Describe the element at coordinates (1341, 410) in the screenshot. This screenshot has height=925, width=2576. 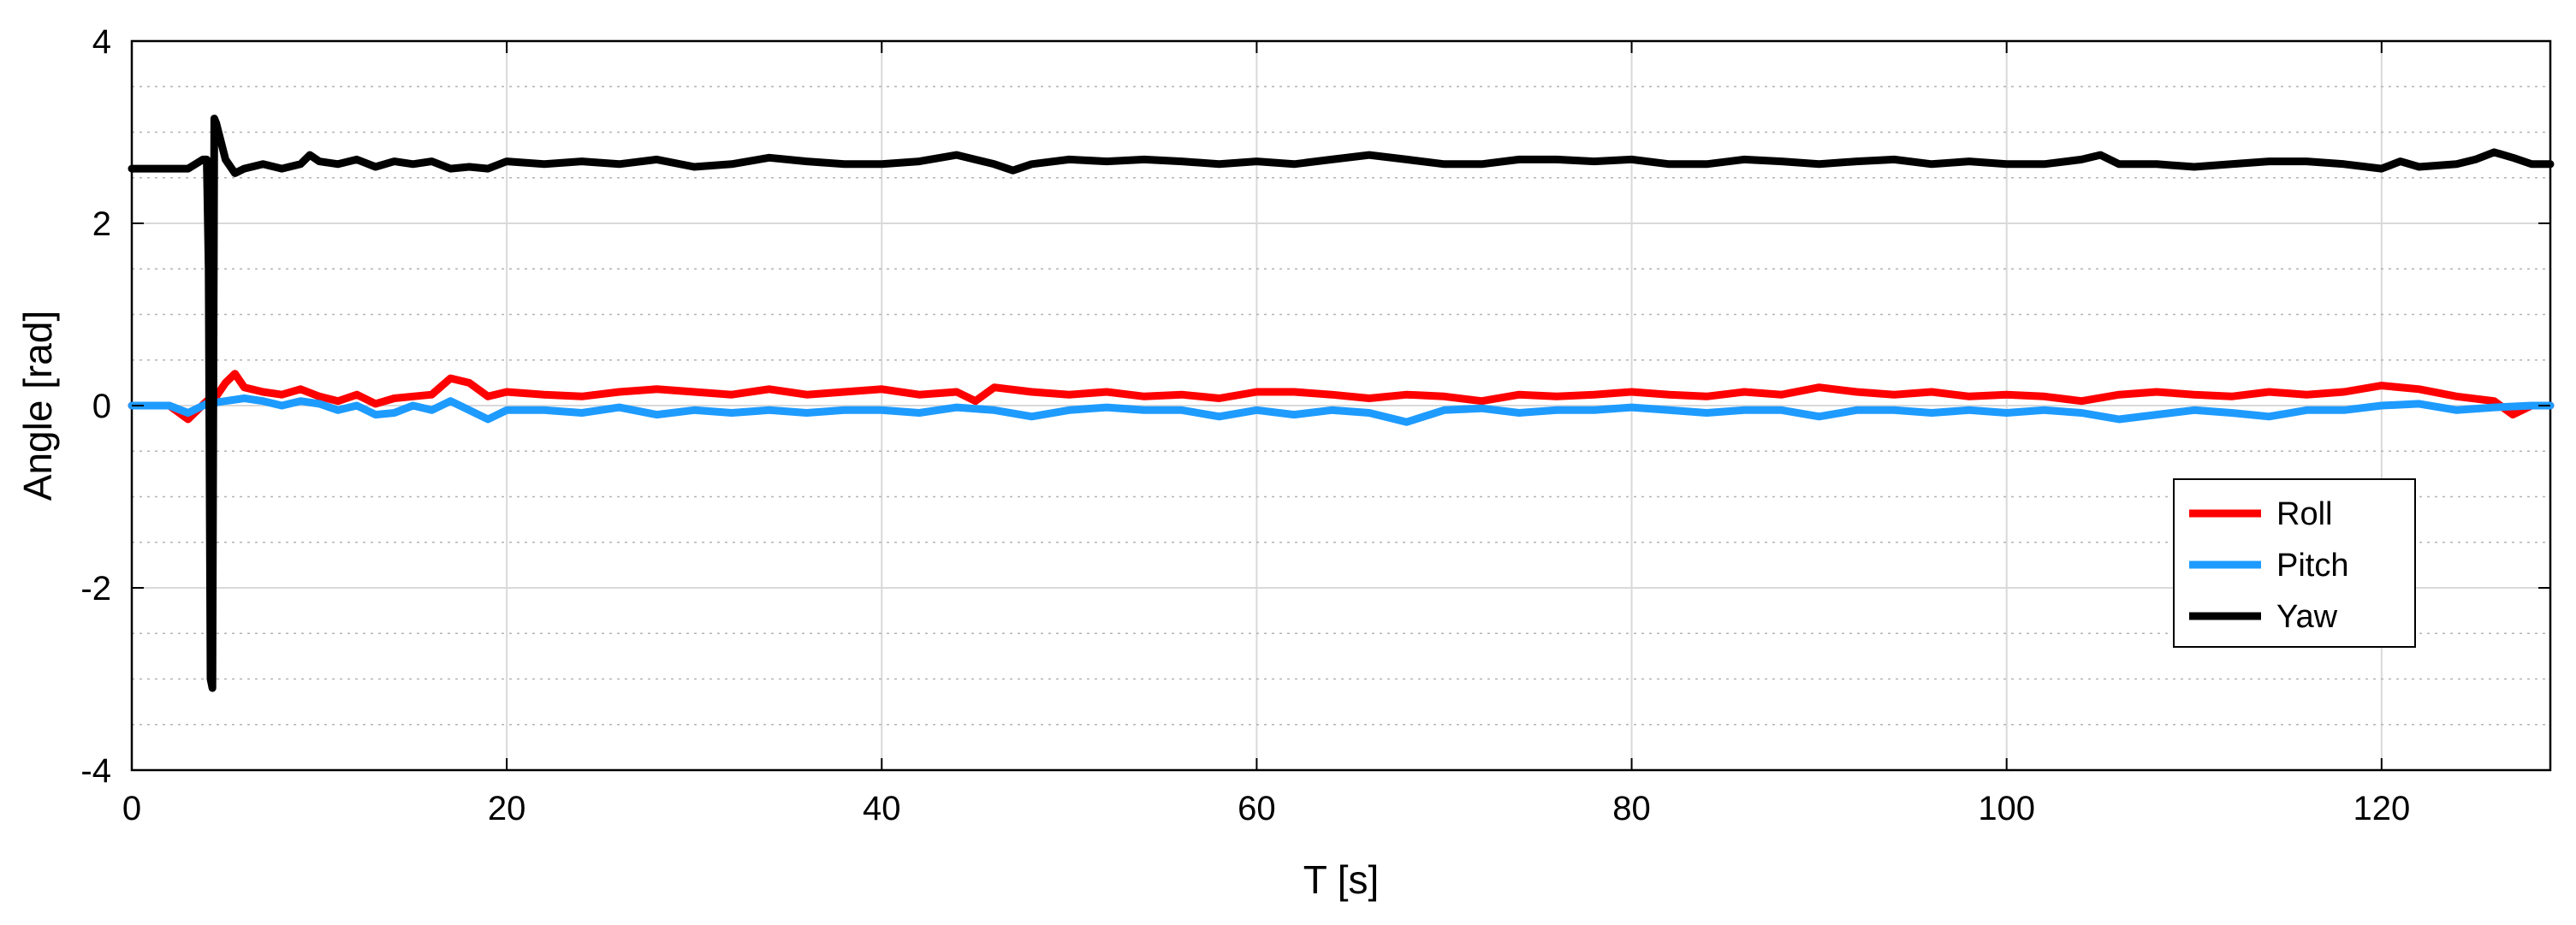
I see `series-line-pitch` at that location.